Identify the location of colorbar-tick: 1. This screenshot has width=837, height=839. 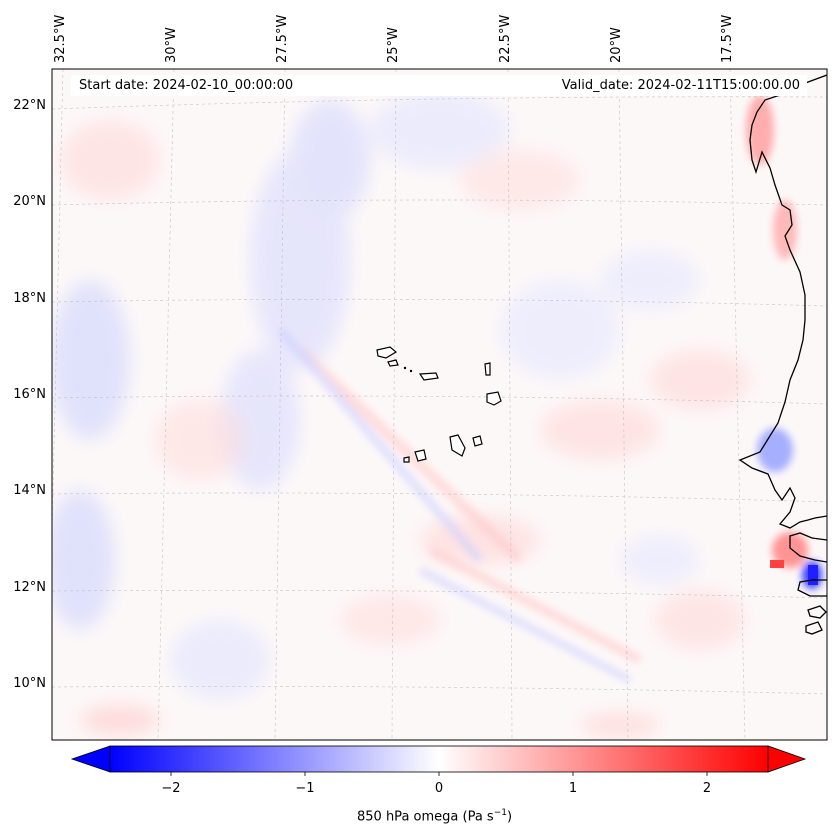
(573, 788).